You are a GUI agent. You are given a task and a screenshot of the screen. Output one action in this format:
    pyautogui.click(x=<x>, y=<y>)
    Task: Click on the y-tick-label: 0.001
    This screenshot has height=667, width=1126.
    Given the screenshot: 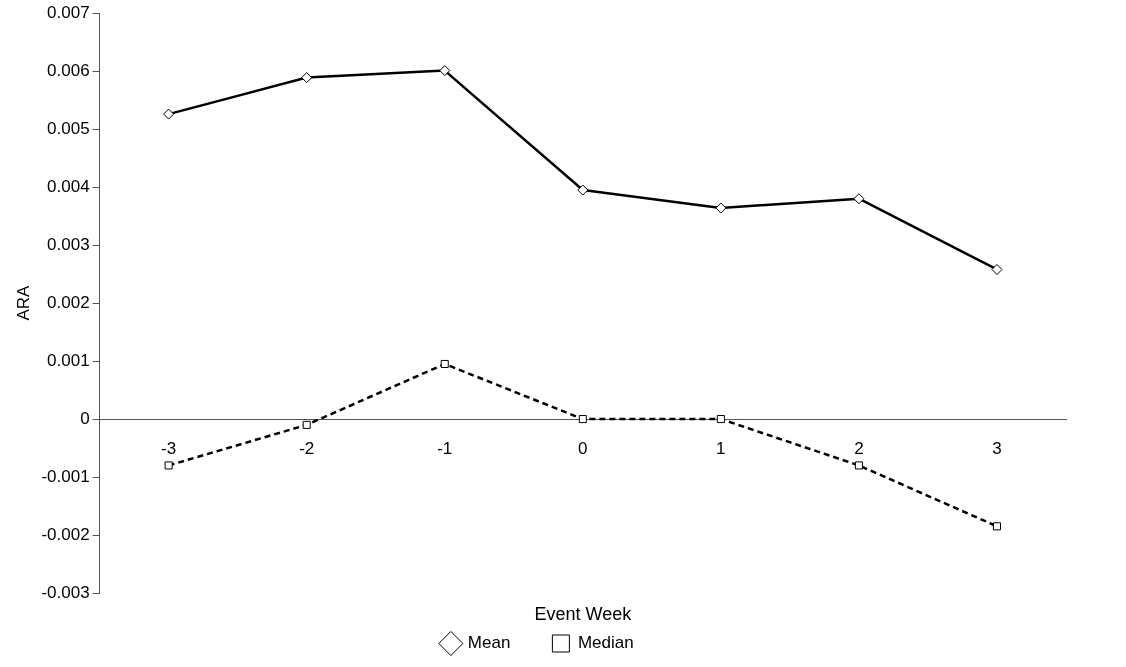 What is the action you would take?
    pyautogui.click(x=68, y=360)
    